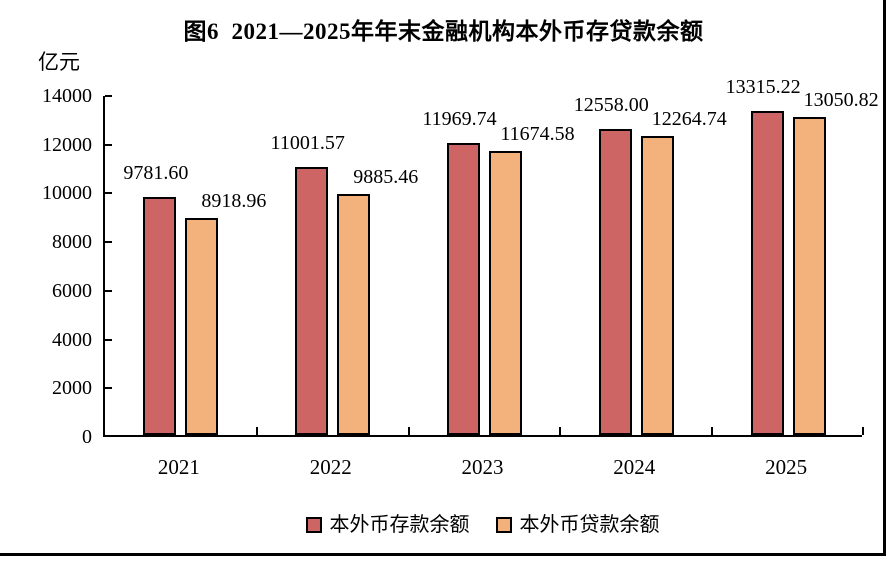 The image size is (887, 562). Describe the element at coordinates (386, 177) in the screenshot. I see `bar-value-label: 9885.46` at that location.